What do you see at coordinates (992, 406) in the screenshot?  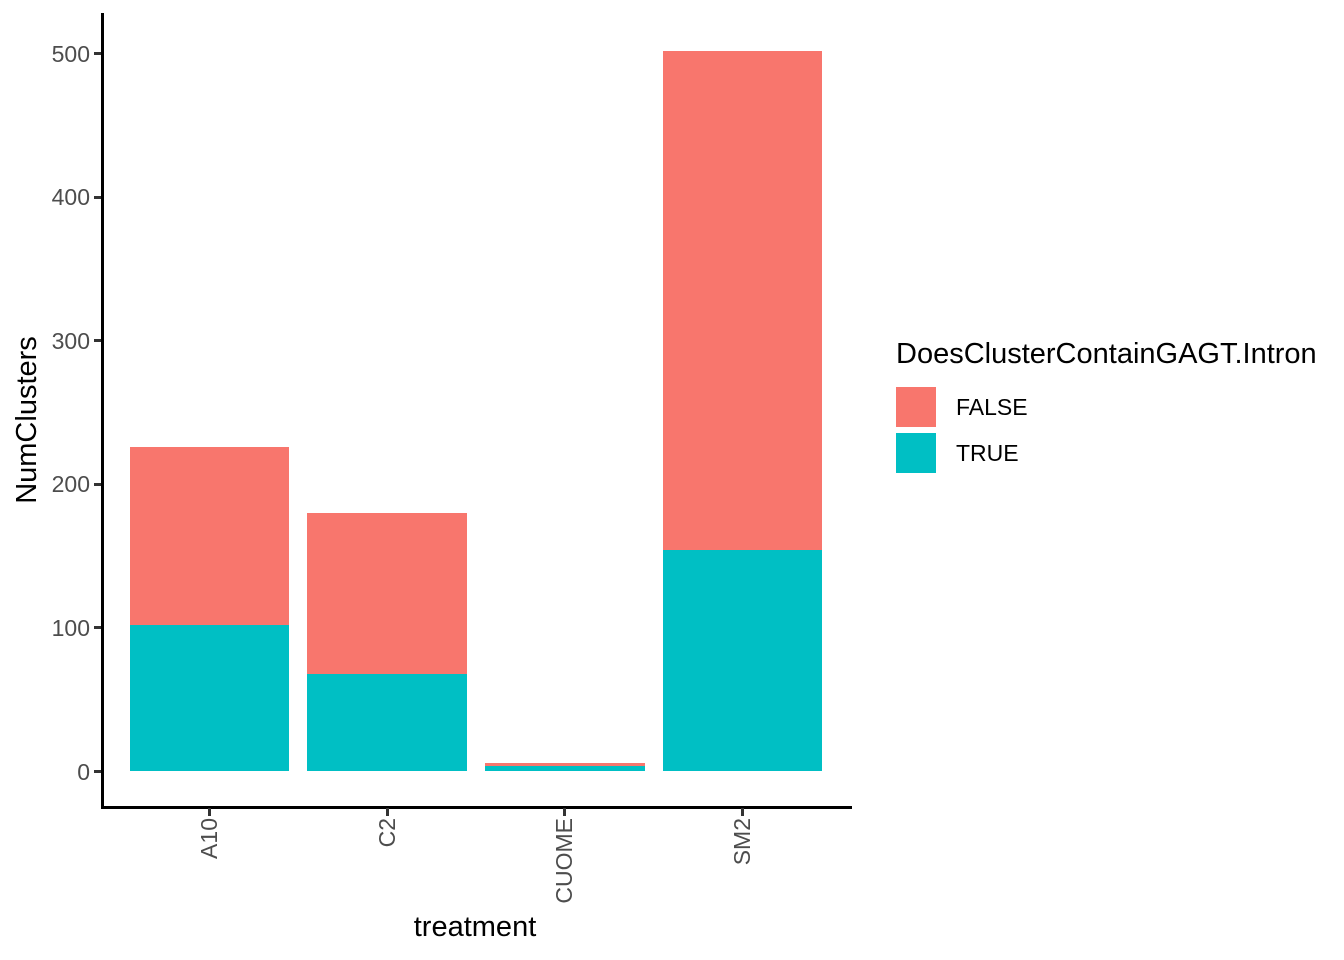 I see `legend-label-false: FALSE` at bounding box center [992, 406].